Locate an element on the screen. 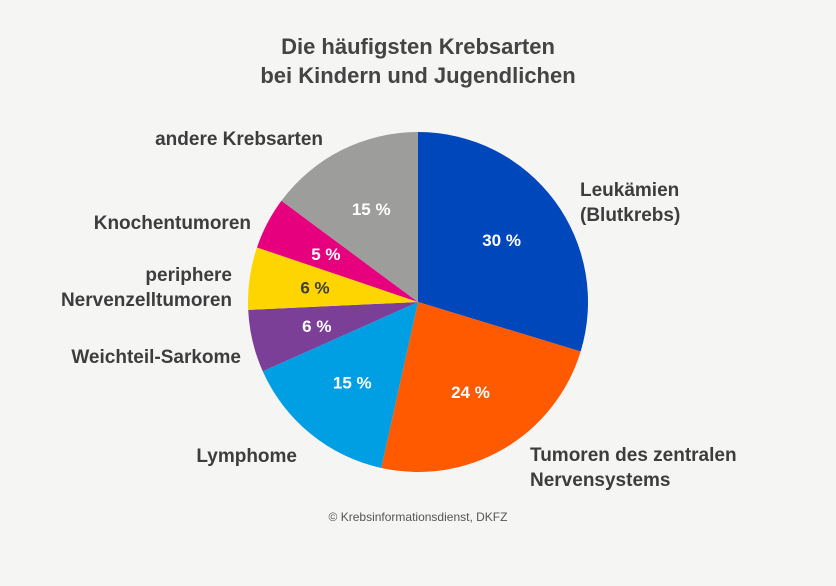 The image size is (836, 586). slice-category-label: Weichteil-Sarkome is located at coordinates (156, 357).